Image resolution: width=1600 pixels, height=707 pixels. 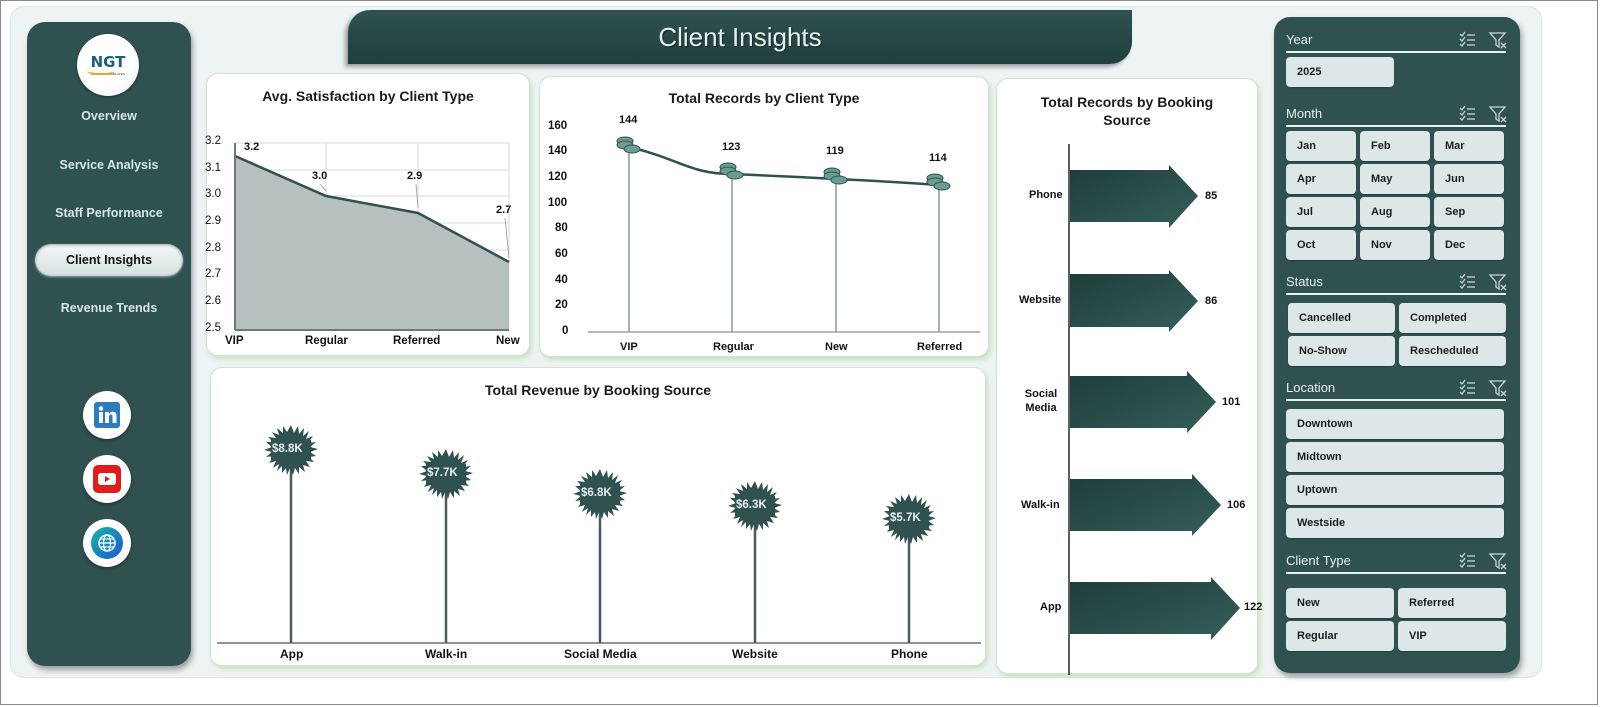 I want to click on y-category: Walk-in, so click(x=1040, y=505).